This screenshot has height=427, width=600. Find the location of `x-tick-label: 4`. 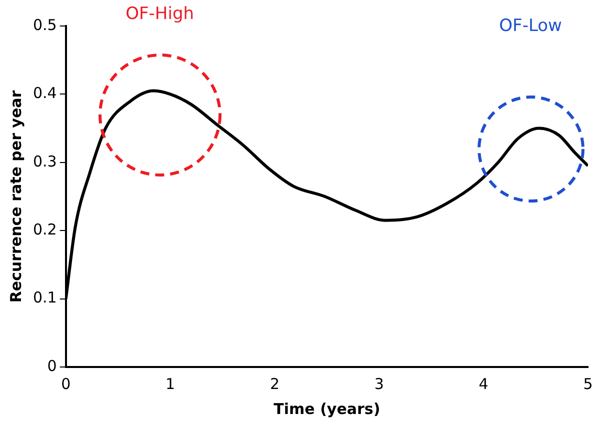

x-tick-label: 4 is located at coordinates (483, 383).